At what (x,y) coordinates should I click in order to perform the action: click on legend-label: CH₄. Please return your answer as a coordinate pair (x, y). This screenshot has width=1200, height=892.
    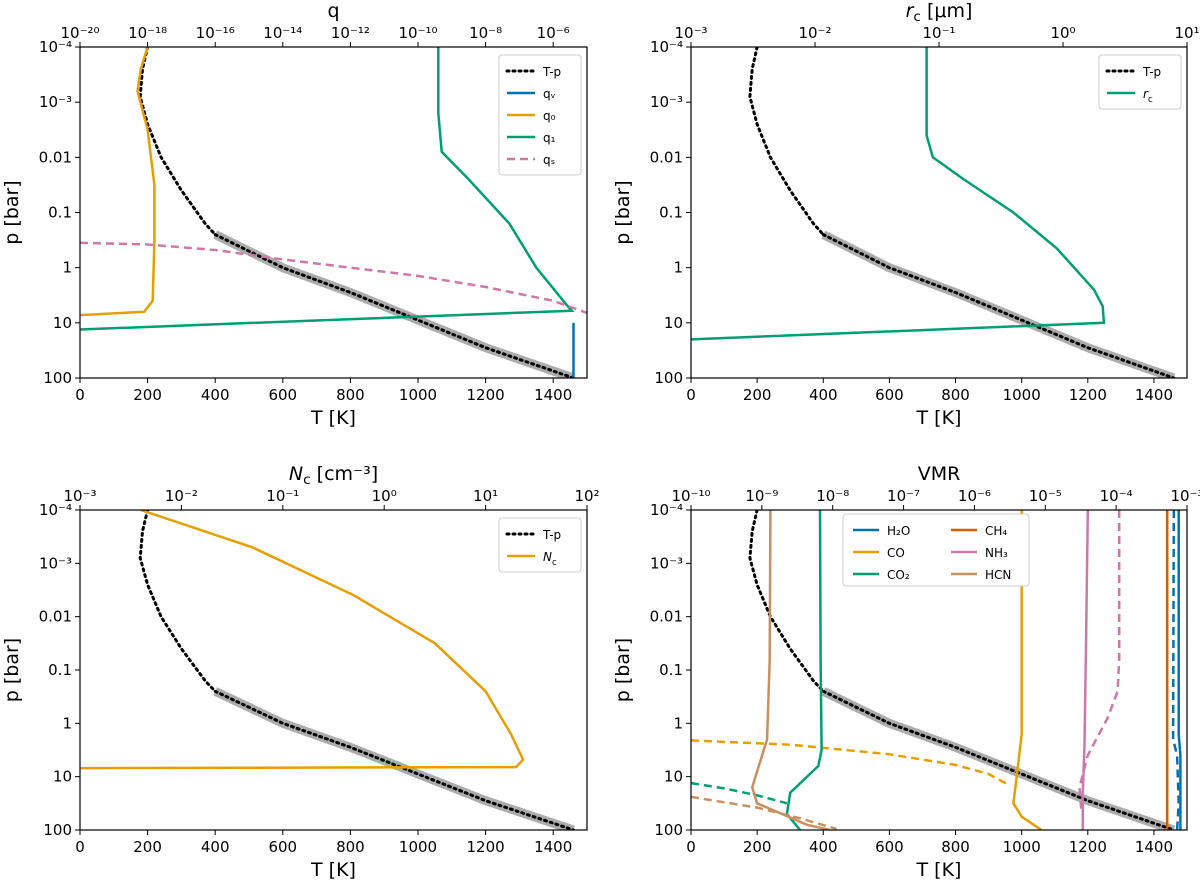
    Looking at the image, I should click on (996, 531).